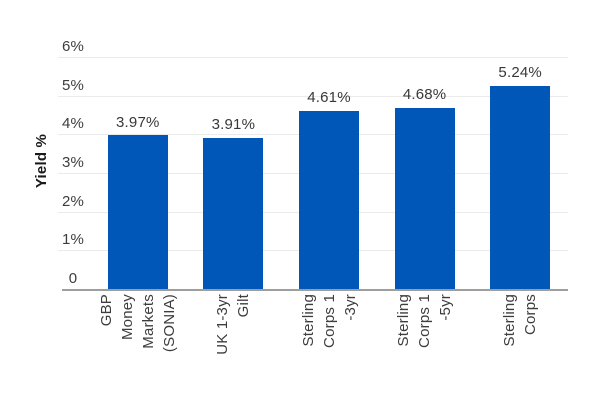 Image resolution: width=600 pixels, height=400 pixels. I want to click on x-category-label: GBP Money Markets (SONIA), so click(137, 323).